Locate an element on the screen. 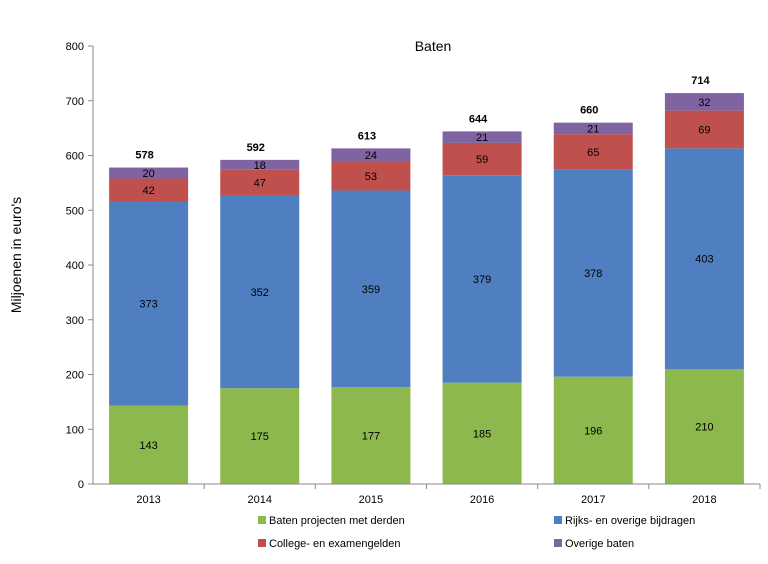  x-axis: 2013 2014 2015 2016 2017 2018 is located at coordinates (427, 494).